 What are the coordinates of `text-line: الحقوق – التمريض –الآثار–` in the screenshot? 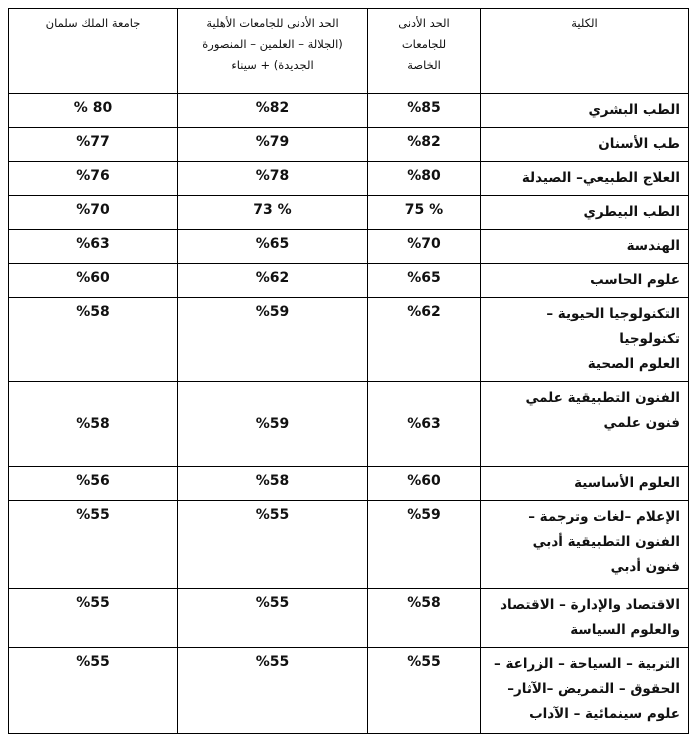 It's located at (593, 689).